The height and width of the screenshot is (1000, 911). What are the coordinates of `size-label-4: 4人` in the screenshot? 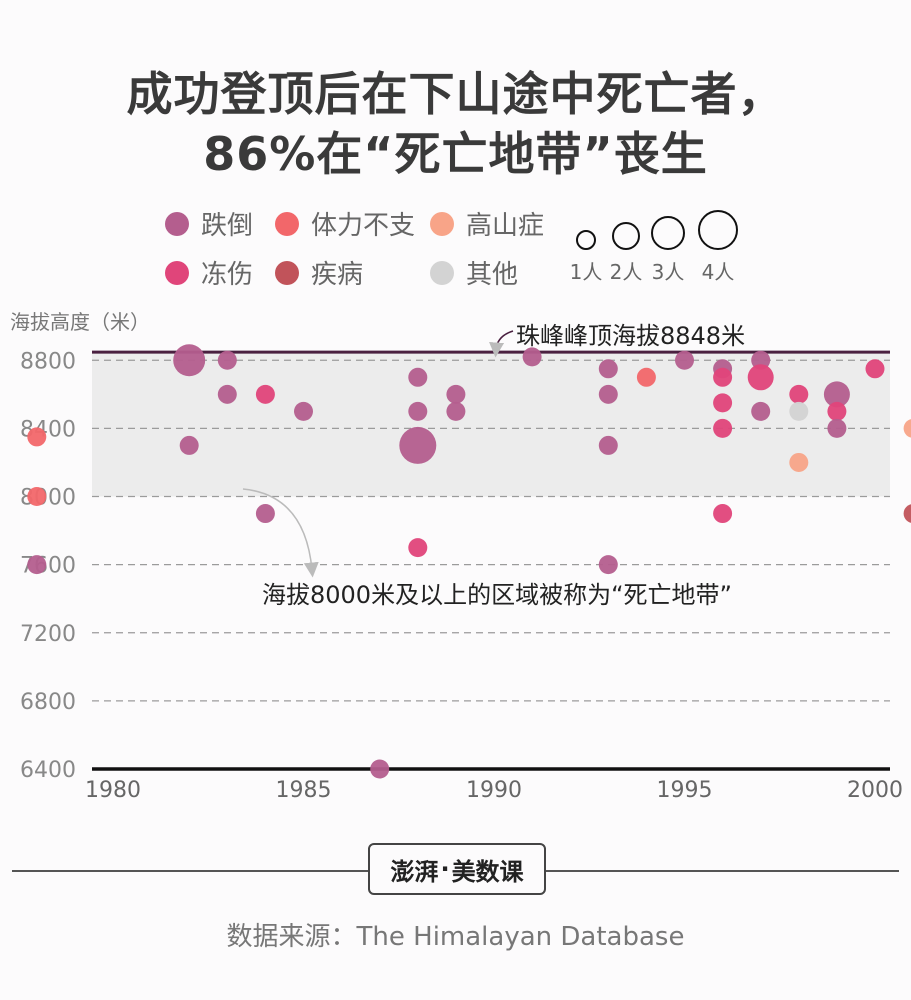 It's located at (718, 272).